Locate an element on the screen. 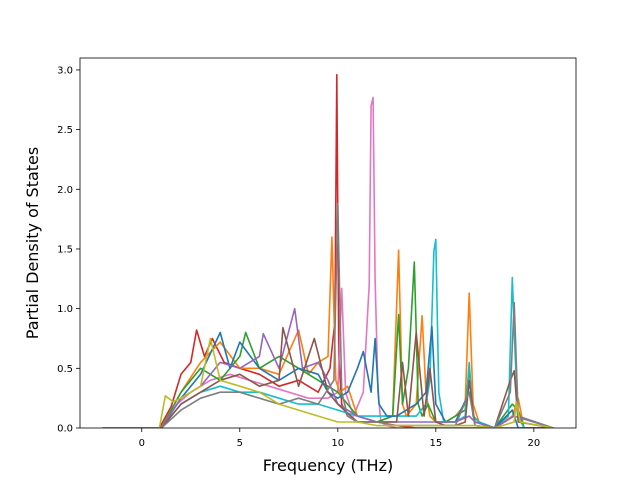 The width and height of the screenshot is (640, 480). x-tick-label-3: 15 is located at coordinates (435, 443).